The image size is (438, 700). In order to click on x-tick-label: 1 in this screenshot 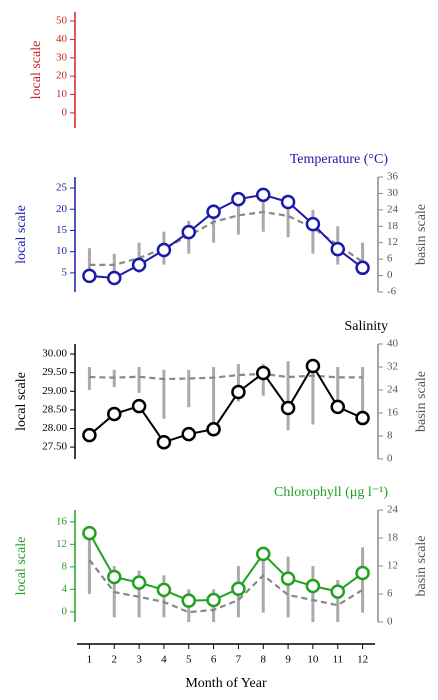, I will do `click(90, 660)`.